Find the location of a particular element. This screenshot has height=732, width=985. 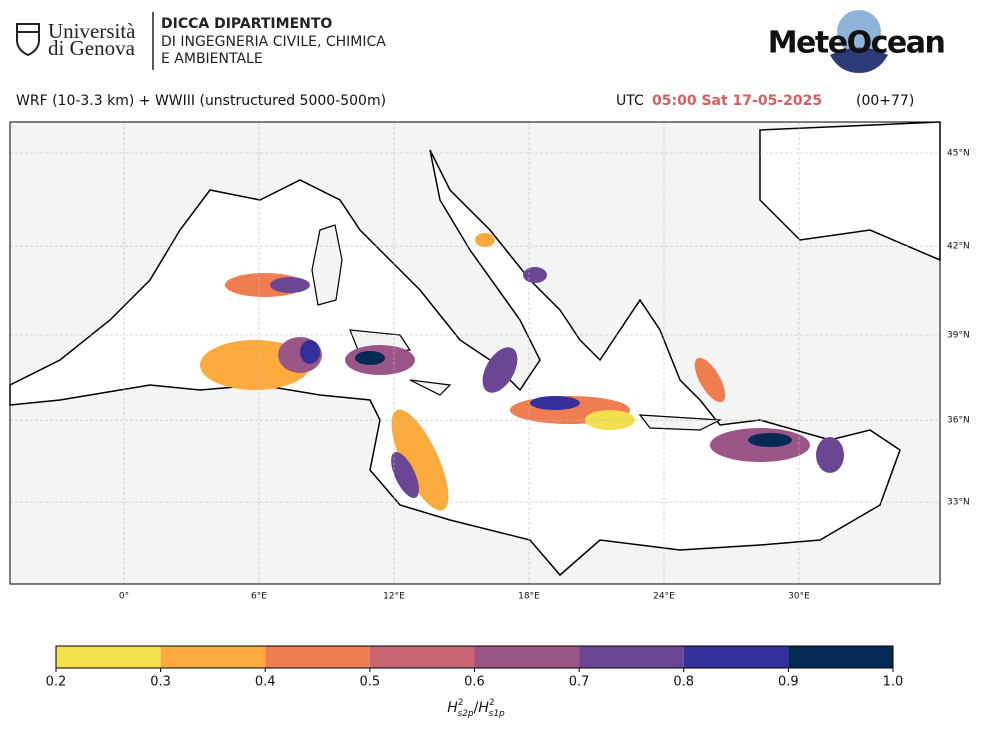

department: DICCA DIPARTIMENTO is located at coordinates (246, 24).